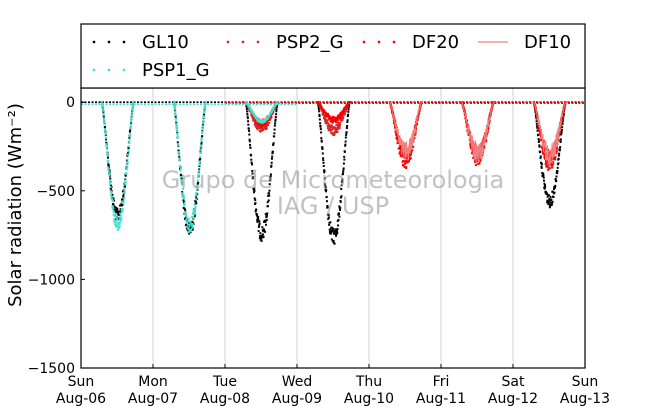 The image size is (650, 409). Describe the element at coordinates (477, 132) in the screenshot. I see `series-line-segment` at that location.